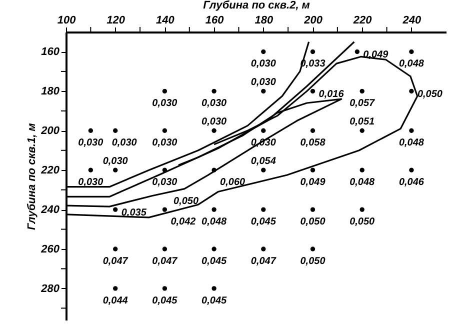 Image resolution: width=459 pixels, height=329 pixels. What do you see at coordinates (166, 20) in the screenshot?
I see `x-tick-label: 140` at bounding box center [166, 20].